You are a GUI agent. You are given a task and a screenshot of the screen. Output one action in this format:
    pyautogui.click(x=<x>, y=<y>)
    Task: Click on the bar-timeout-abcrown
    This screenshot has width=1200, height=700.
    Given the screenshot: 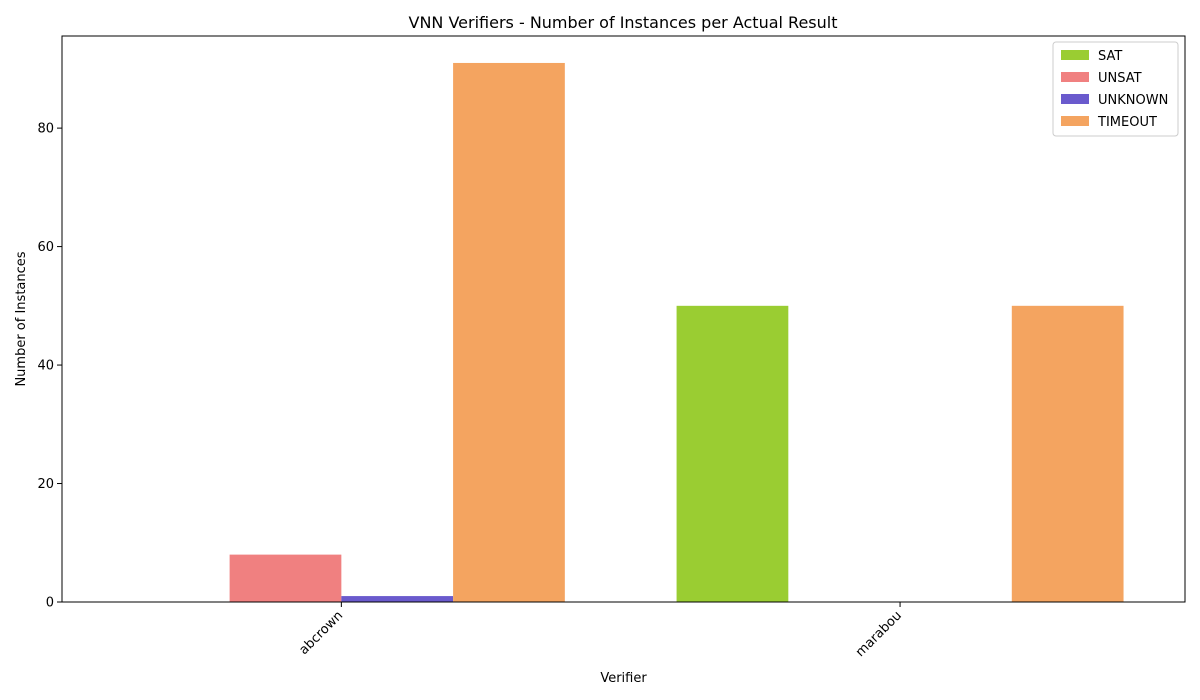 What is the action you would take?
    pyautogui.click(x=509, y=332)
    